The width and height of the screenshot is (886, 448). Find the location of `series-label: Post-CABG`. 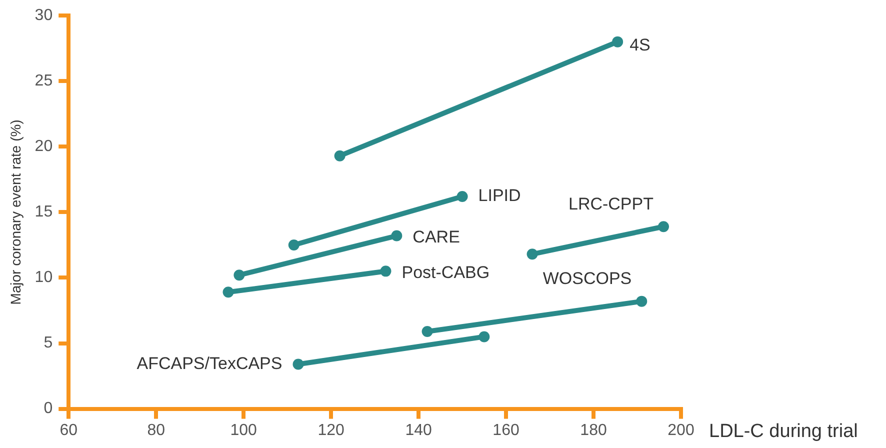

series-label: Post-CABG is located at coordinates (446, 272).